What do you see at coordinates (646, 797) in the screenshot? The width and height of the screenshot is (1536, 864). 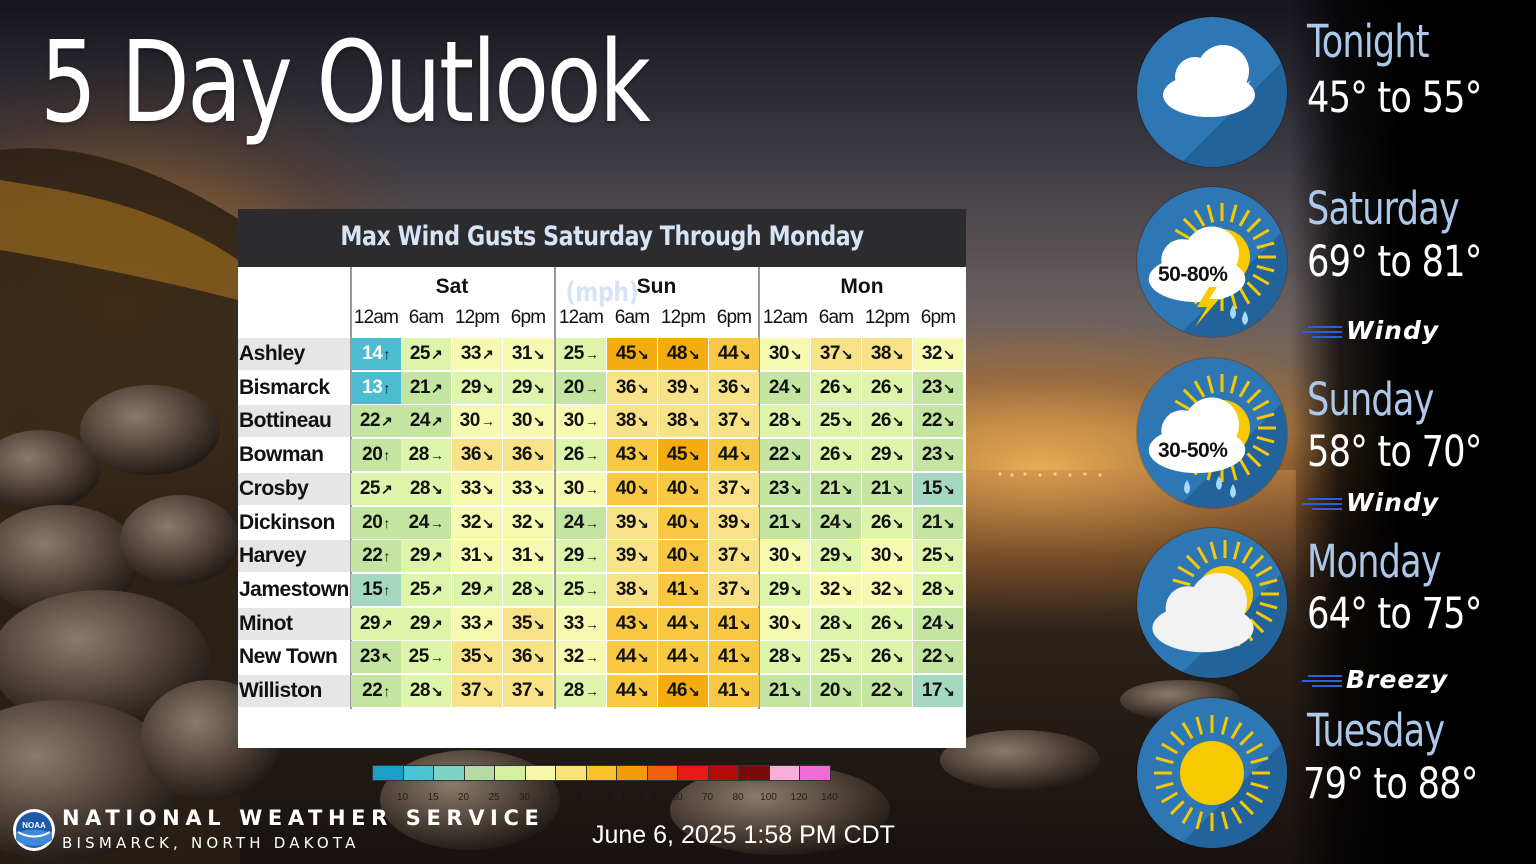 I see `legend-tick-label: 50` at bounding box center [646, 797].